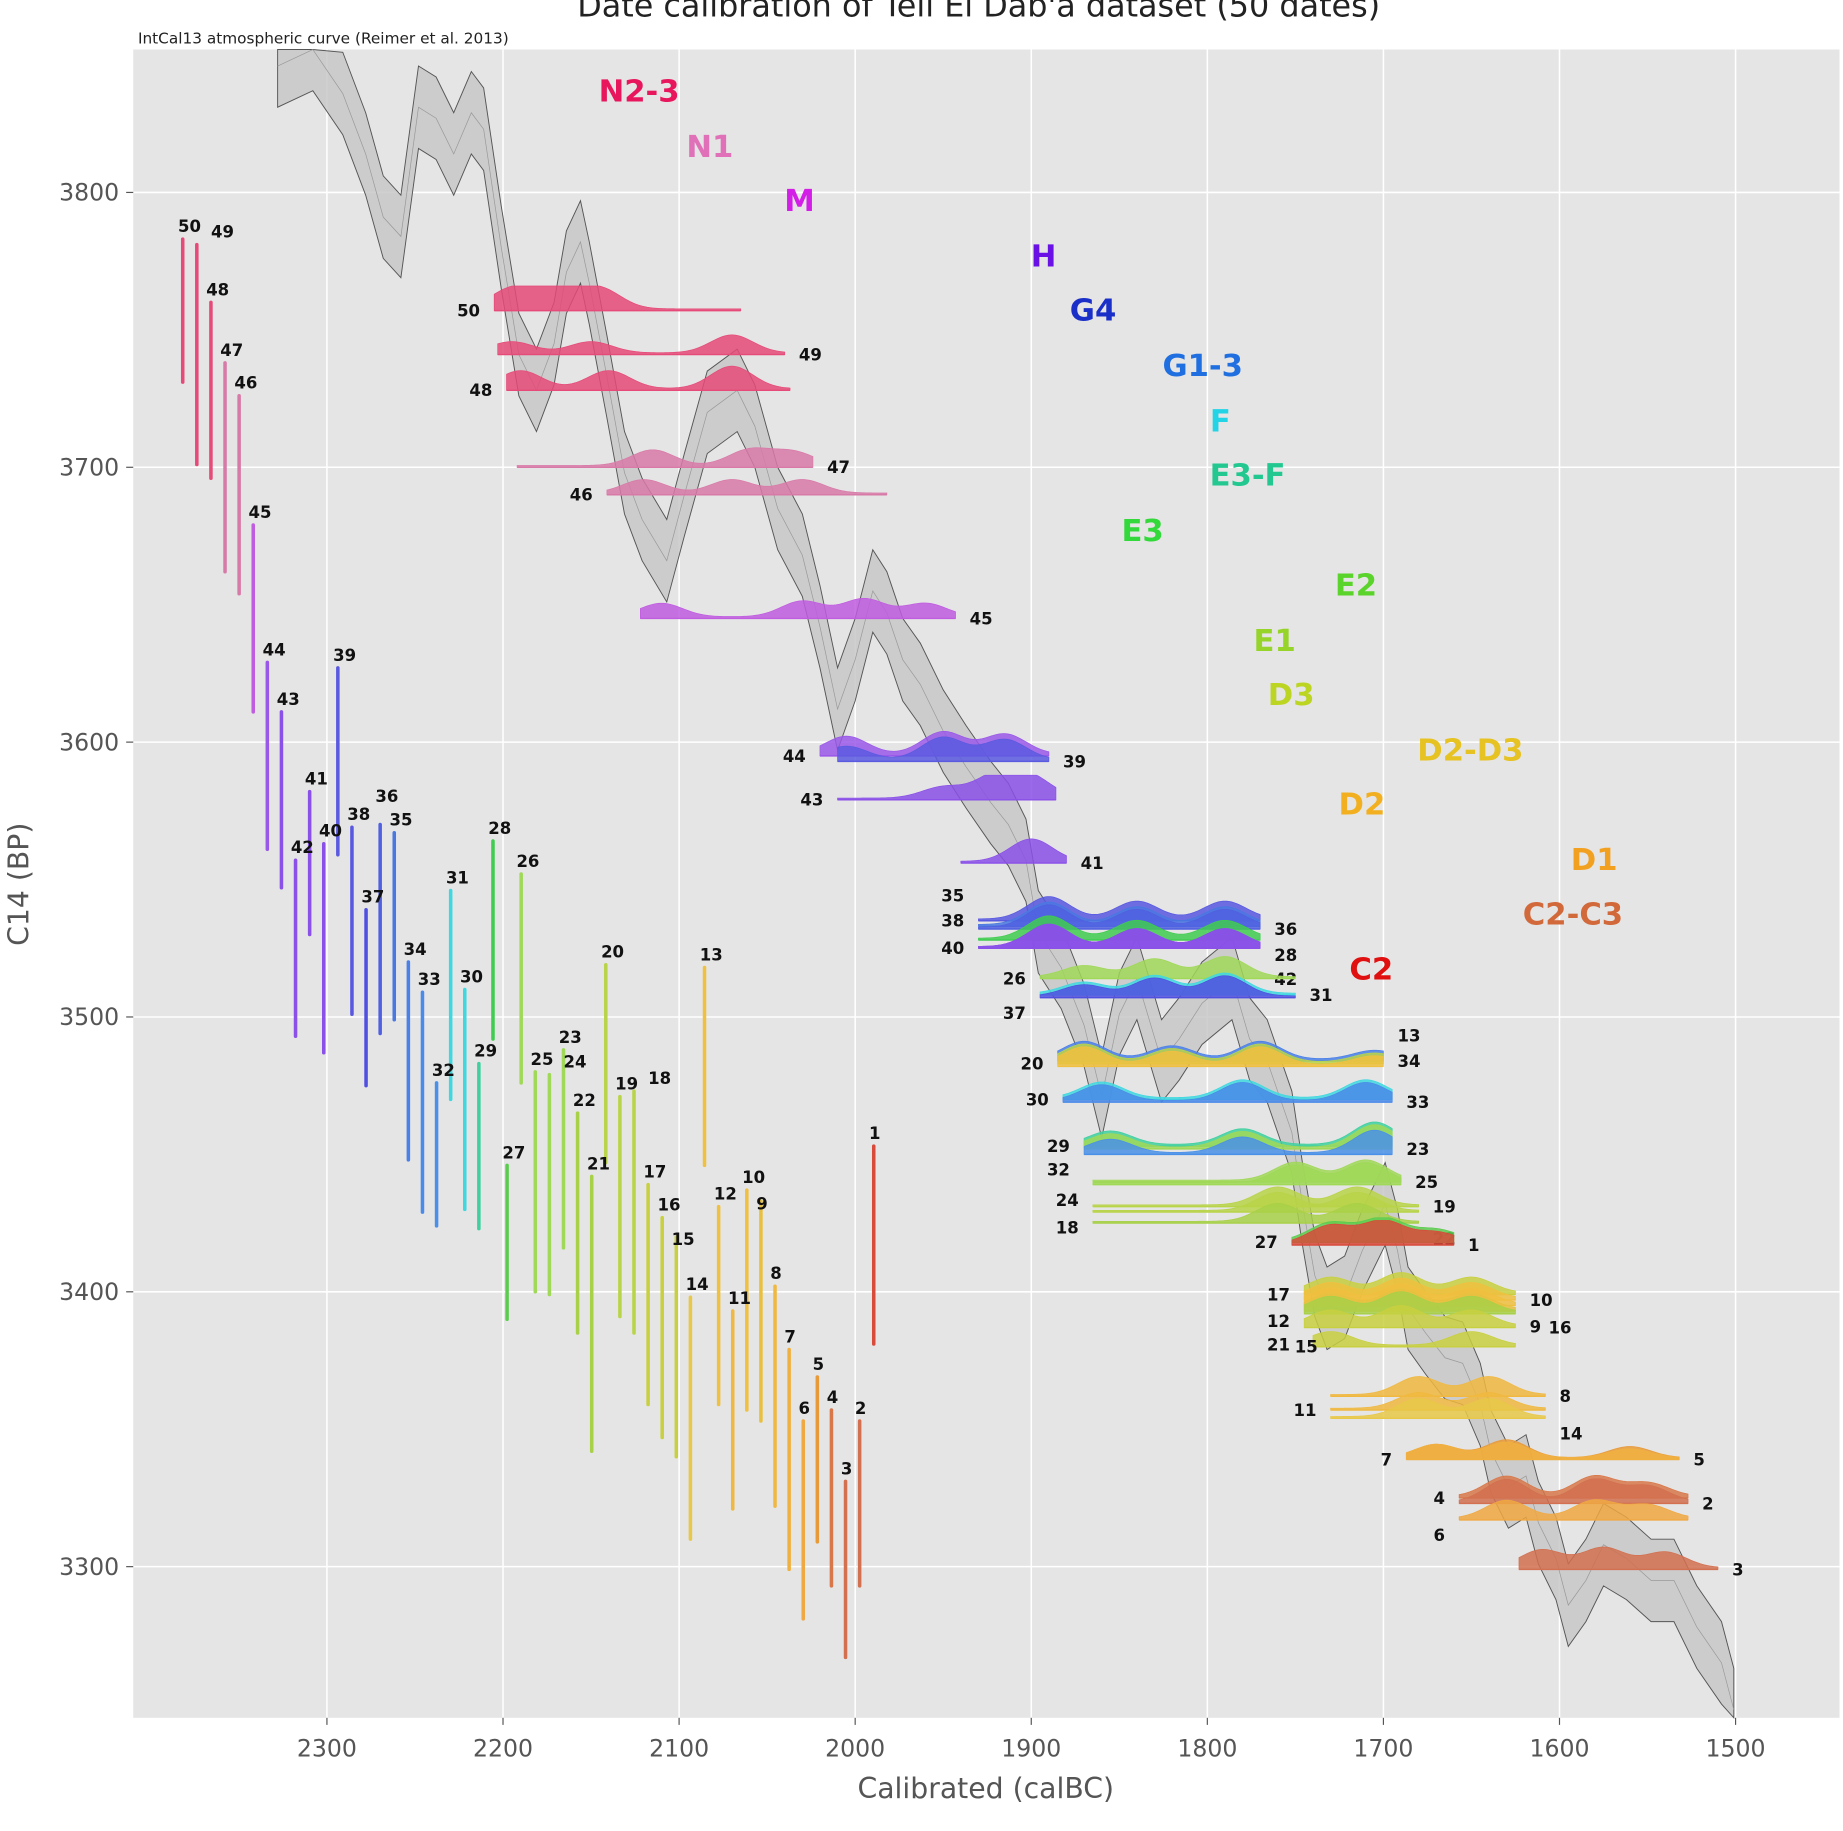  I want to click on ridge-label-24: 24, so click(1067, 1200).